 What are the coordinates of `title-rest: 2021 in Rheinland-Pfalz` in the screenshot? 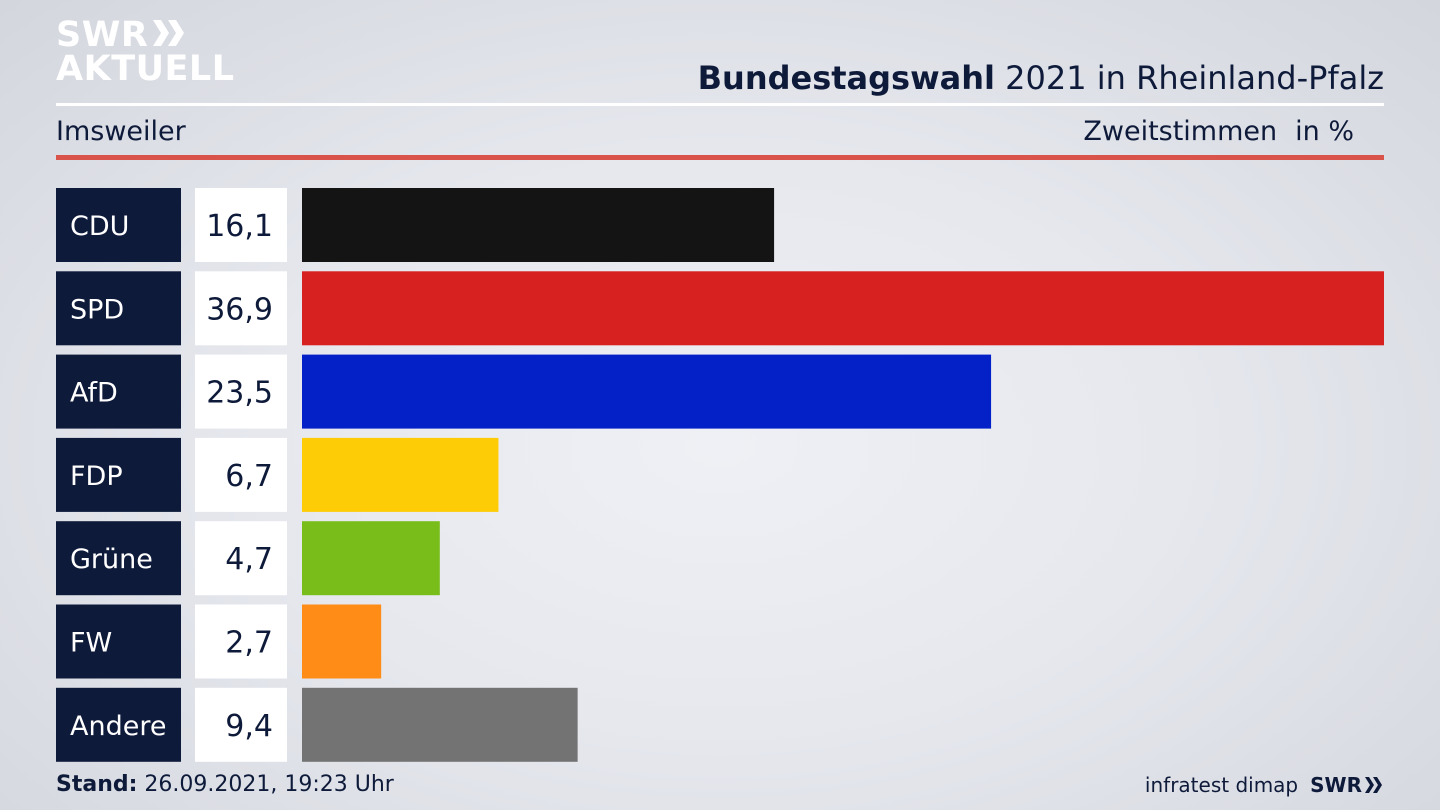 It's located at (1189, 78).